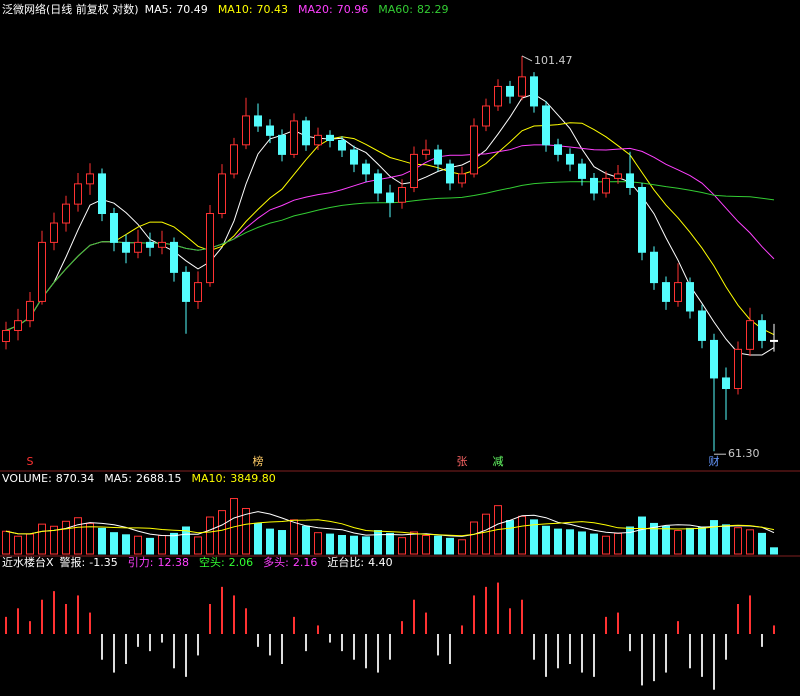  I want to click on low-label: 61.30, so click(744, 453).